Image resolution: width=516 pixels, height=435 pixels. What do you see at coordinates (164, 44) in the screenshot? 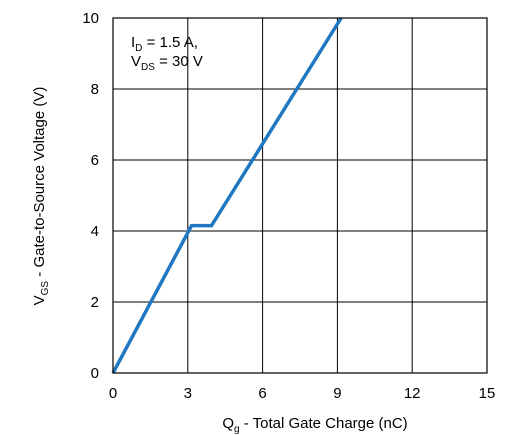
I see `annotation-id: ID = 1.5 A,` at bounding box center [164, 44].